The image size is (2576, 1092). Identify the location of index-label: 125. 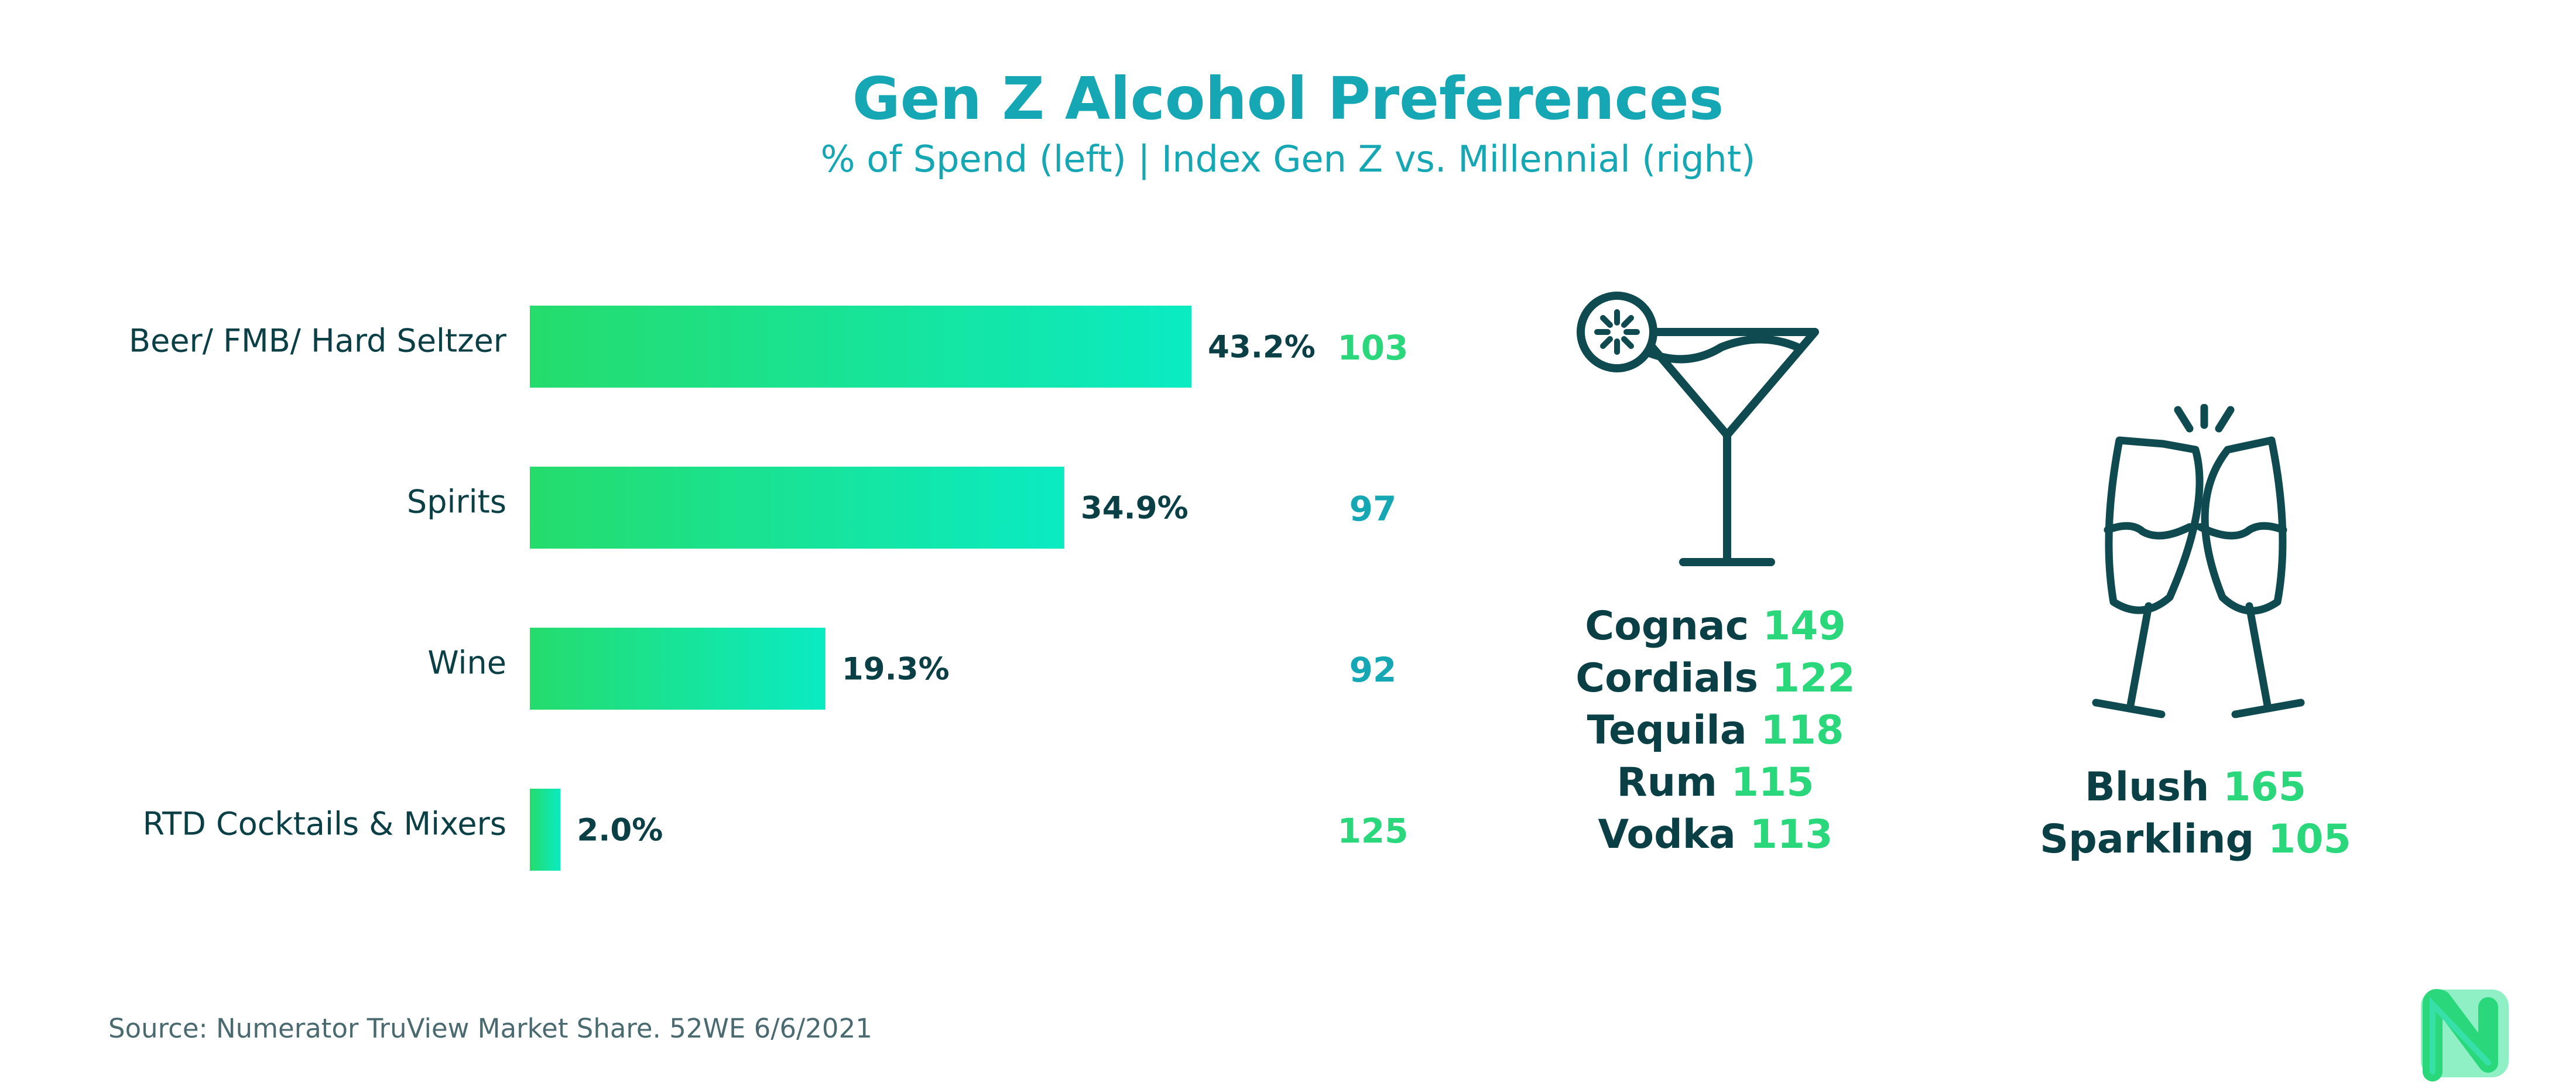
(1372, 831).